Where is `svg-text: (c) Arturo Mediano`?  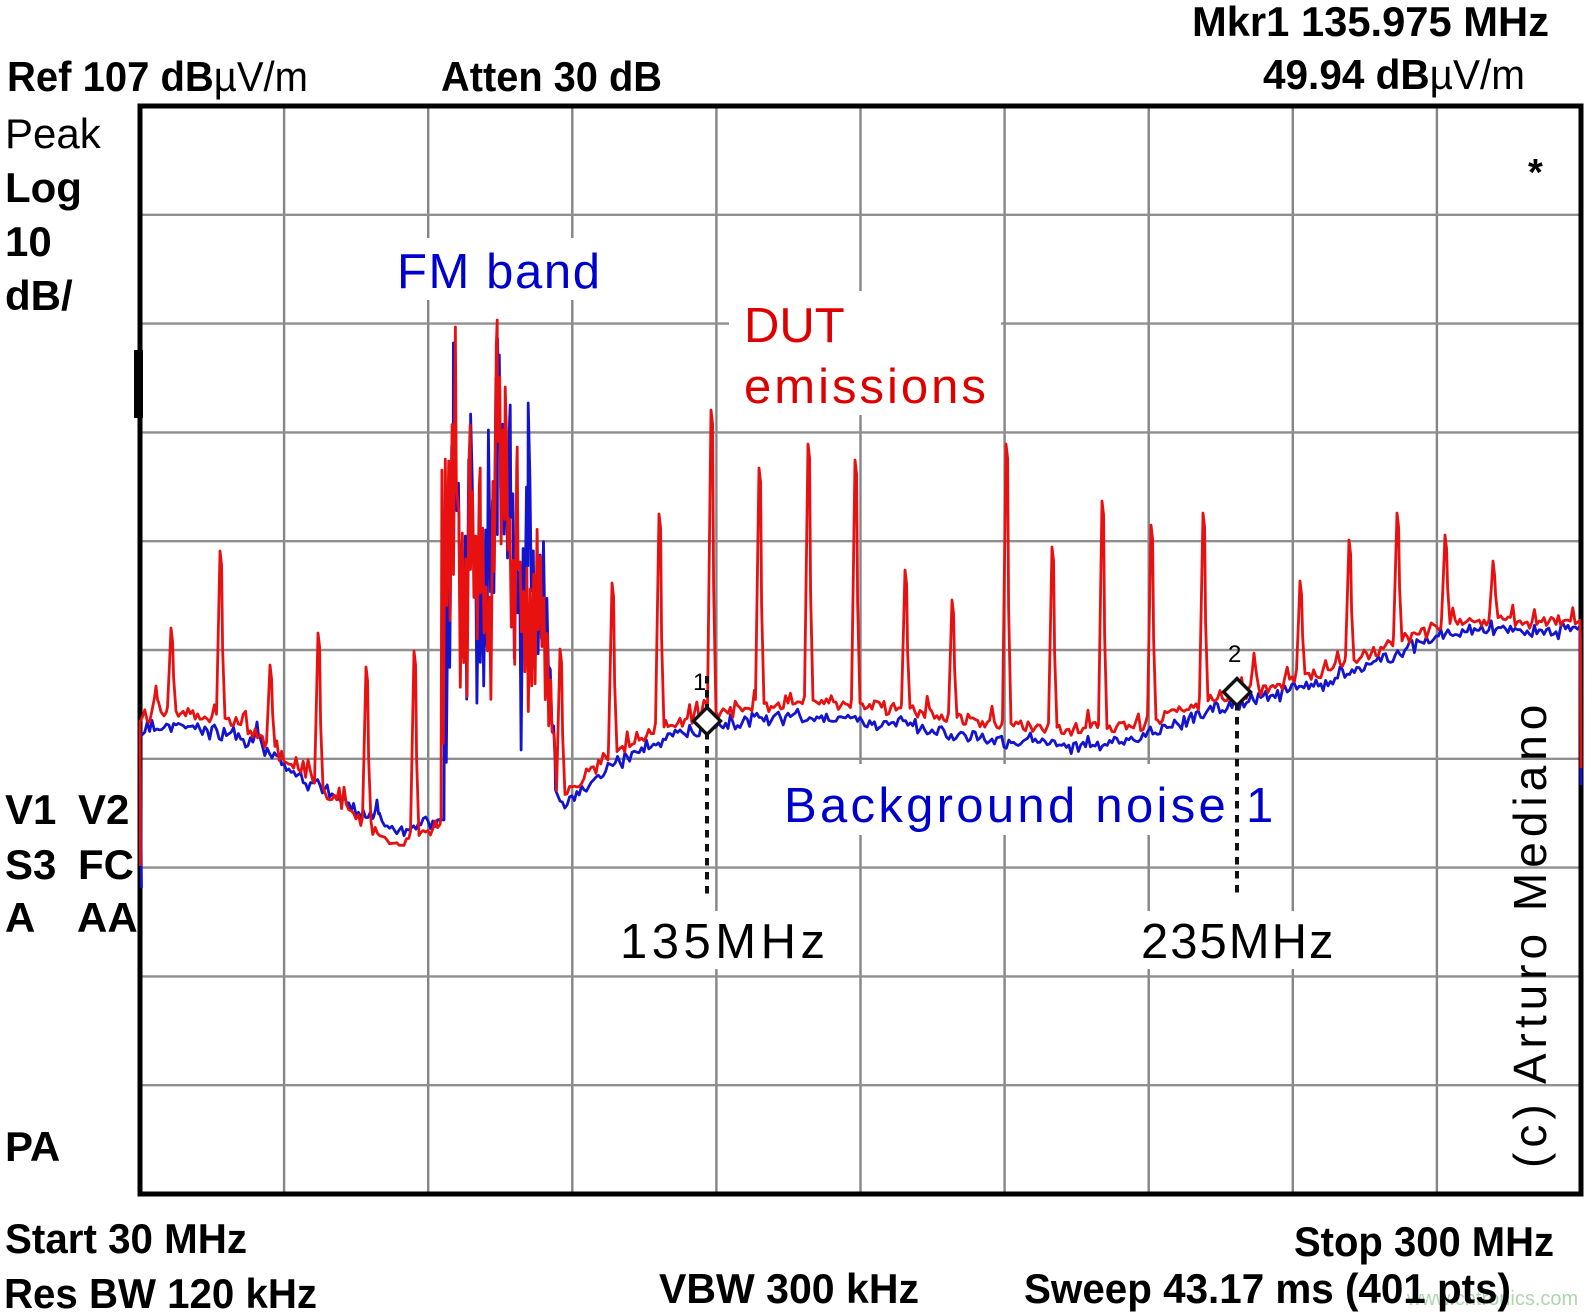
svg-text: (c) Arturo Mediano is located at coordinates (1530, 934).